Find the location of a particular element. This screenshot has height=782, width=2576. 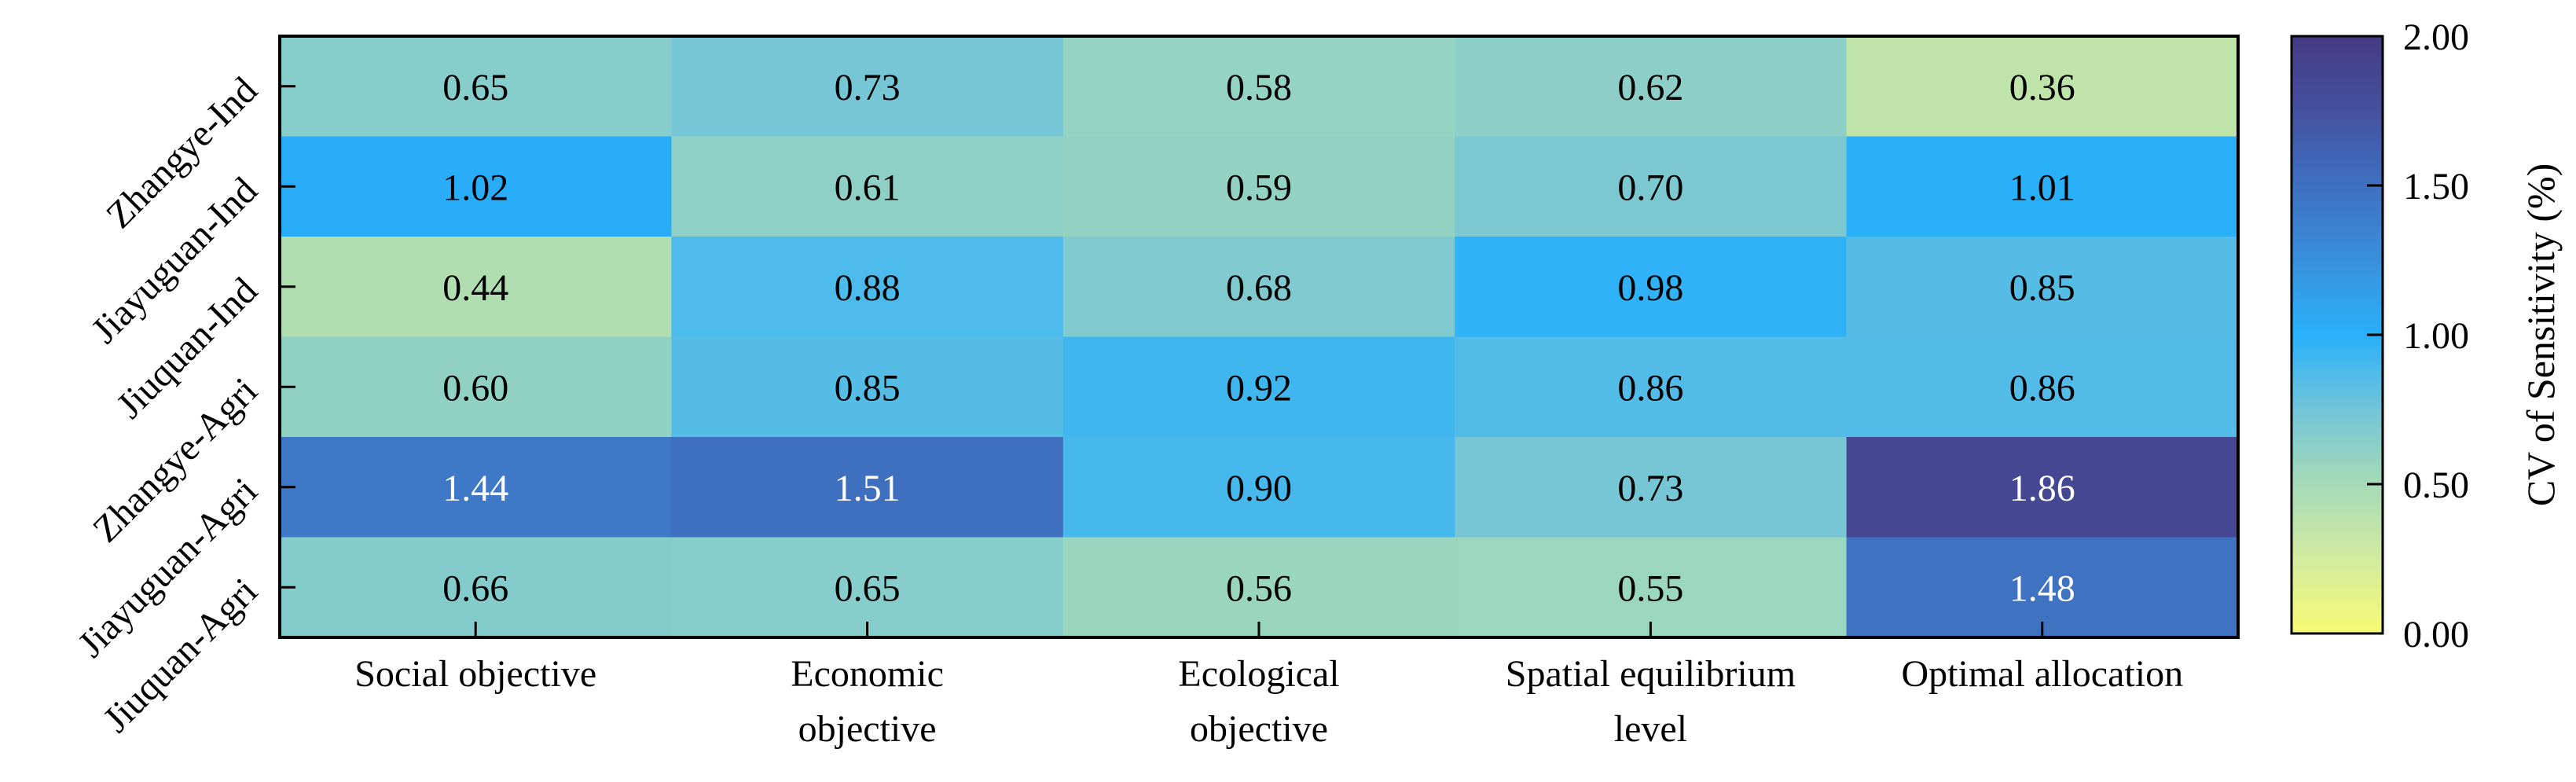

cell-value-label: 0.56 is located at coordinates (1259, 588).